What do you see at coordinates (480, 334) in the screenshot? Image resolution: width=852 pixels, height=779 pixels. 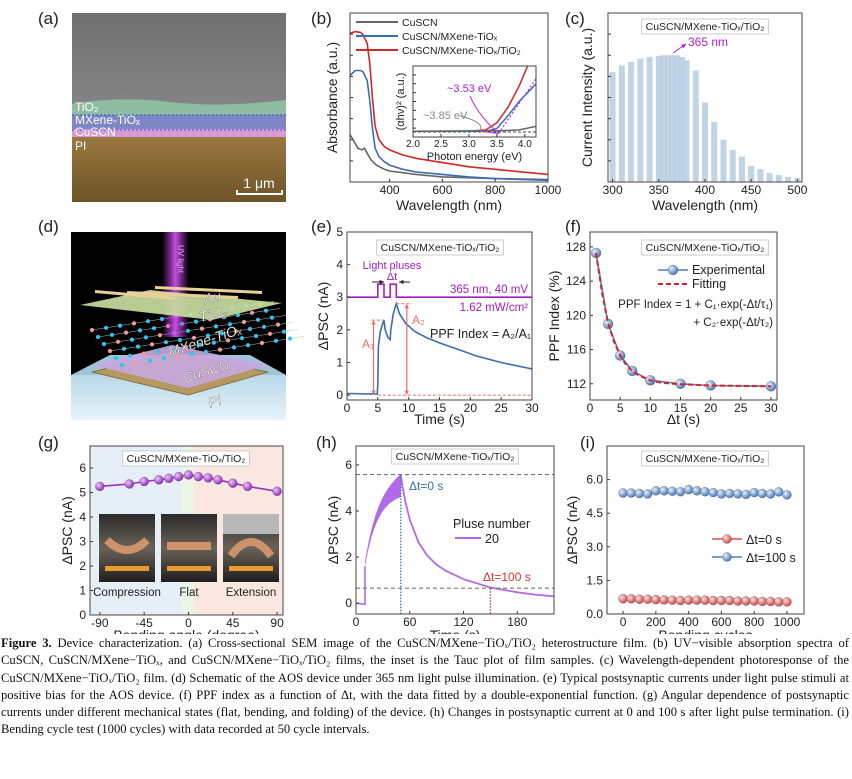 I see `ppf-formula: PPF Index = A₂/A₁` at bounding box center [480, 334].